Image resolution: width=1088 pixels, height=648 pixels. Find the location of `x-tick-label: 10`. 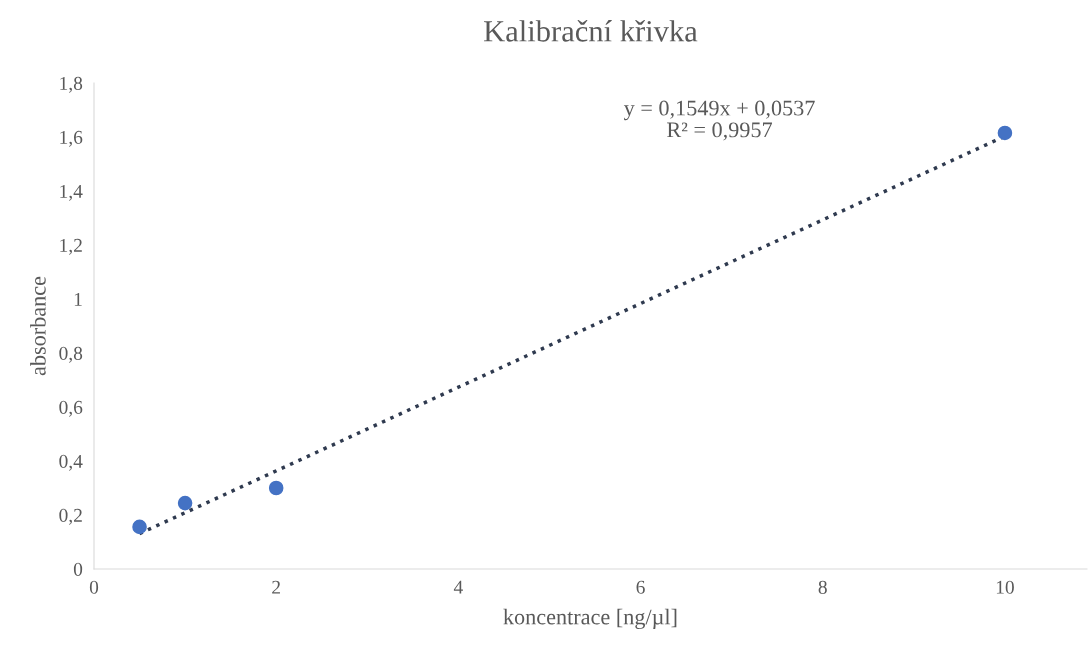

x-tick-label: 10 is located at coordinates (1005, 587).